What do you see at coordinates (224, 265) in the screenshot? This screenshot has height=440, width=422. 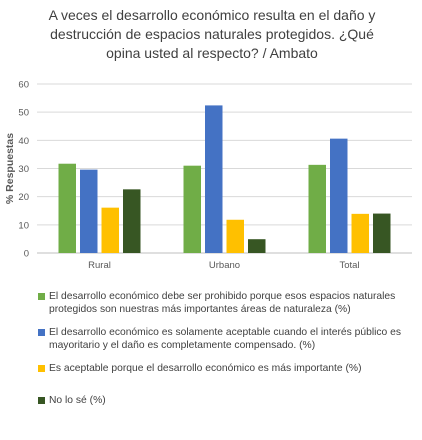 I see `x-tick-label: Urbano` at bounding box center [224, 265].